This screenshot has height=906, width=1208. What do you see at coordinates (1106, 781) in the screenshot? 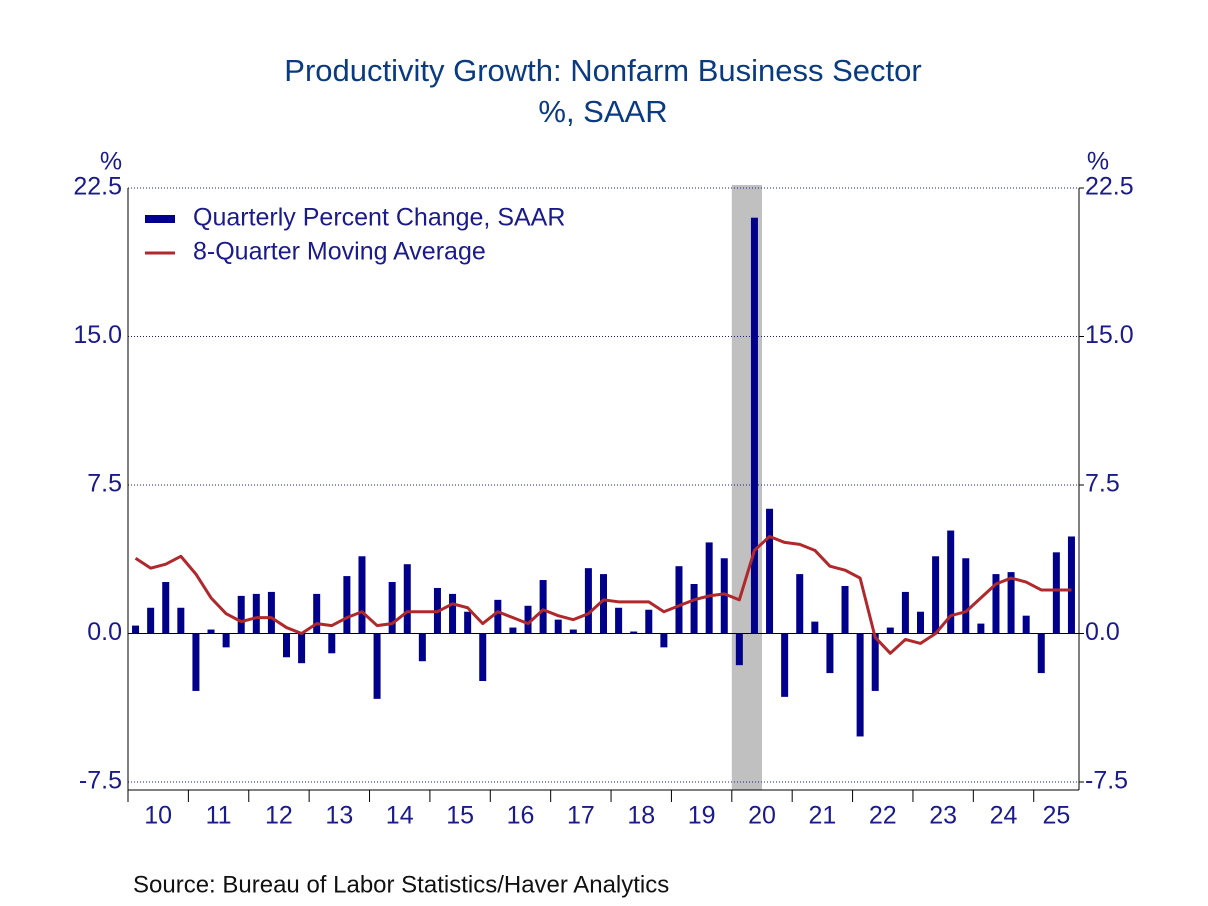
I see `y2-tick-label: -7.5` at bounding box center [1106, 781].